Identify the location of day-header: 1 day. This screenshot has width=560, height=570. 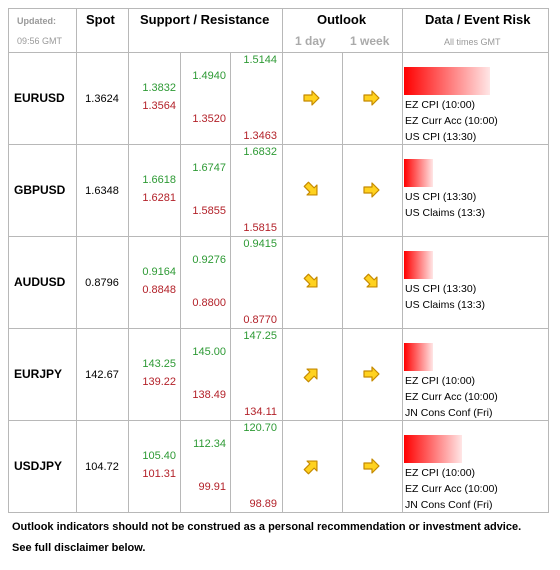
(310, 41).